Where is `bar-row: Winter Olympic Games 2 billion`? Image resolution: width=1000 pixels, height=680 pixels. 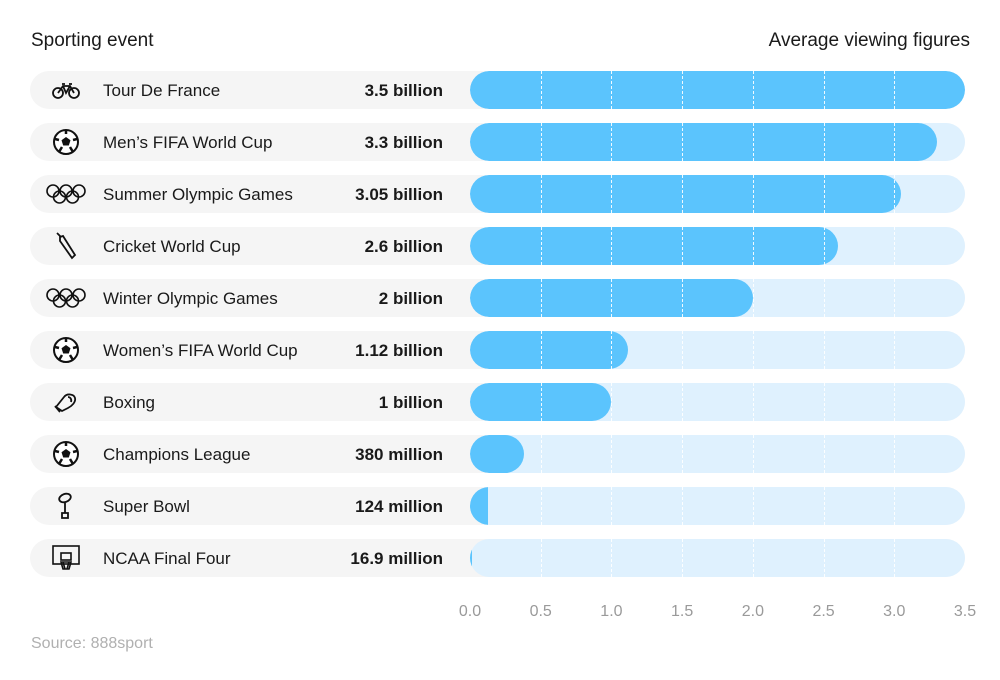 bar-row: Winter Olympic Games 2 billion is located at coordinates (497, 298).